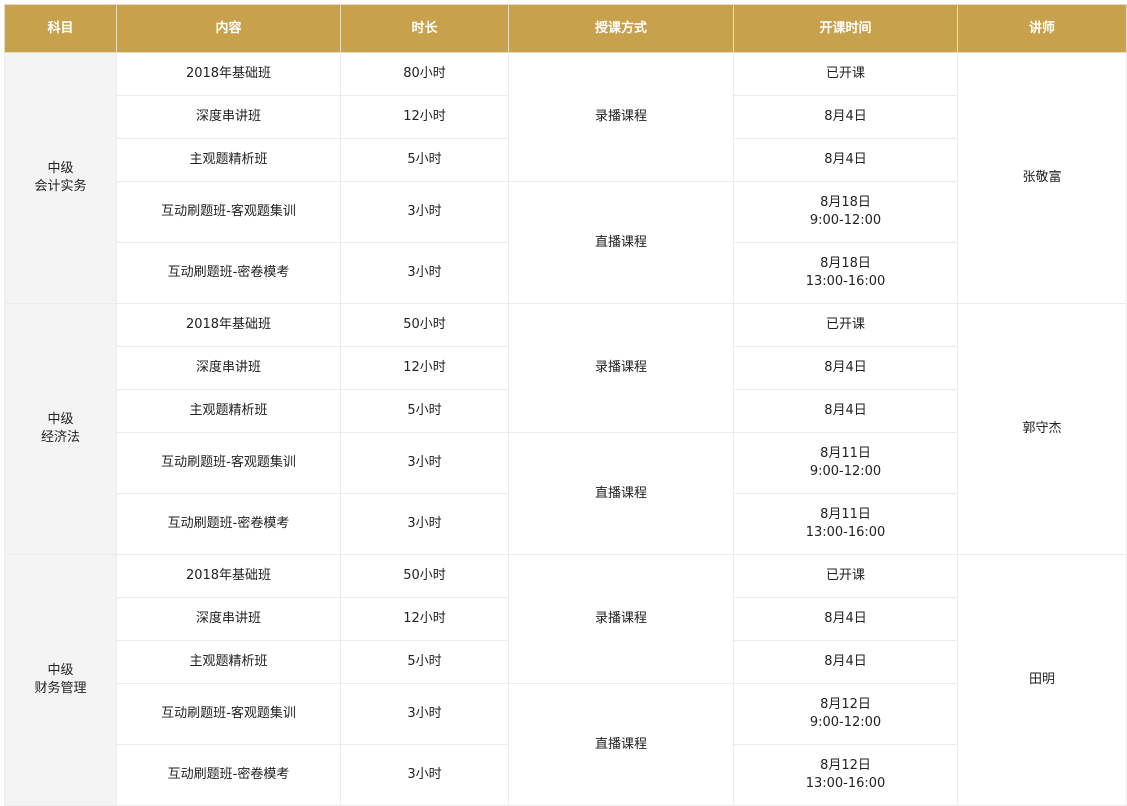  Describe the element at coordinates (1042, 429) in the screenshot. I see `teacher-cell: 郭守杰` at that location.